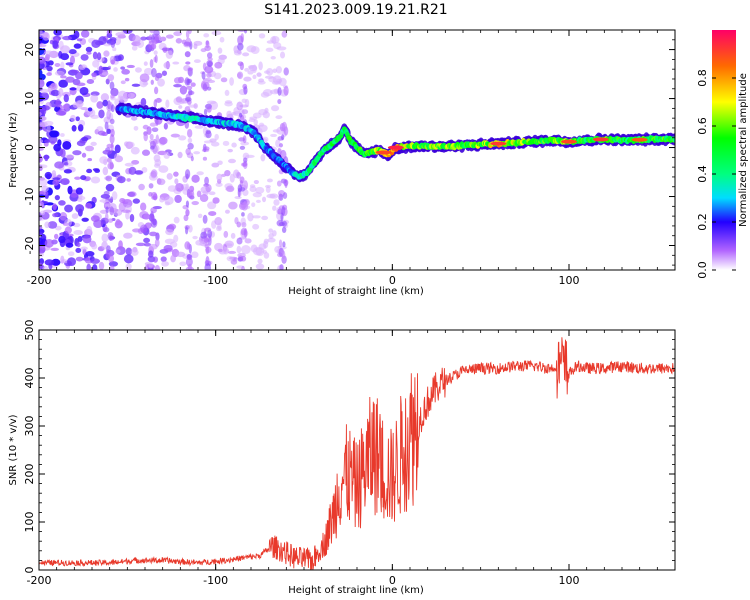  What do you see at coordinates (702, 126) in the screenshot?
I see `colorbar-tick-label: 0.6` at bounding box center [702, 126].